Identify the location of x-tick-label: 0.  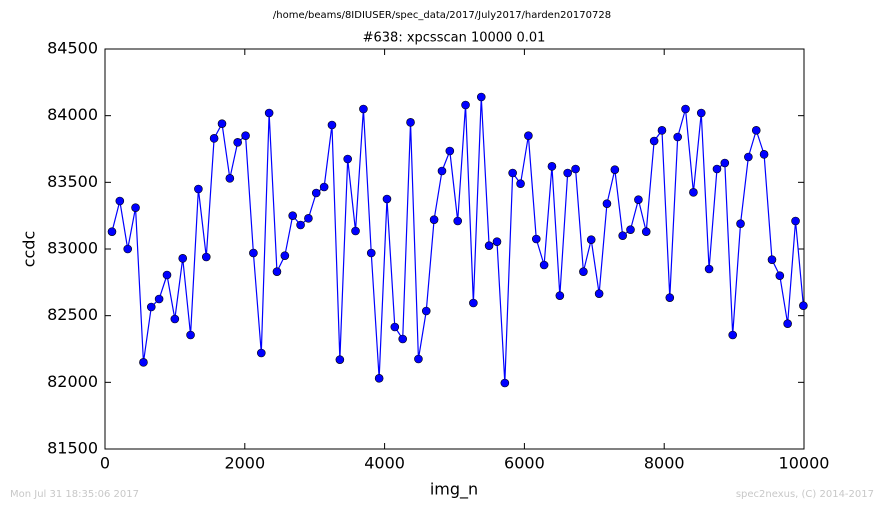
(105, 463).